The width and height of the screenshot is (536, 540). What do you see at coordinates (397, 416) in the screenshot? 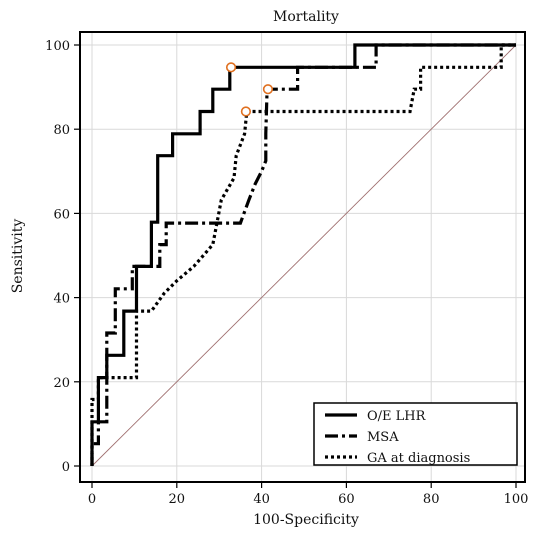
I see `legend-label: O/E LHR` at bounding box center [397, 416].